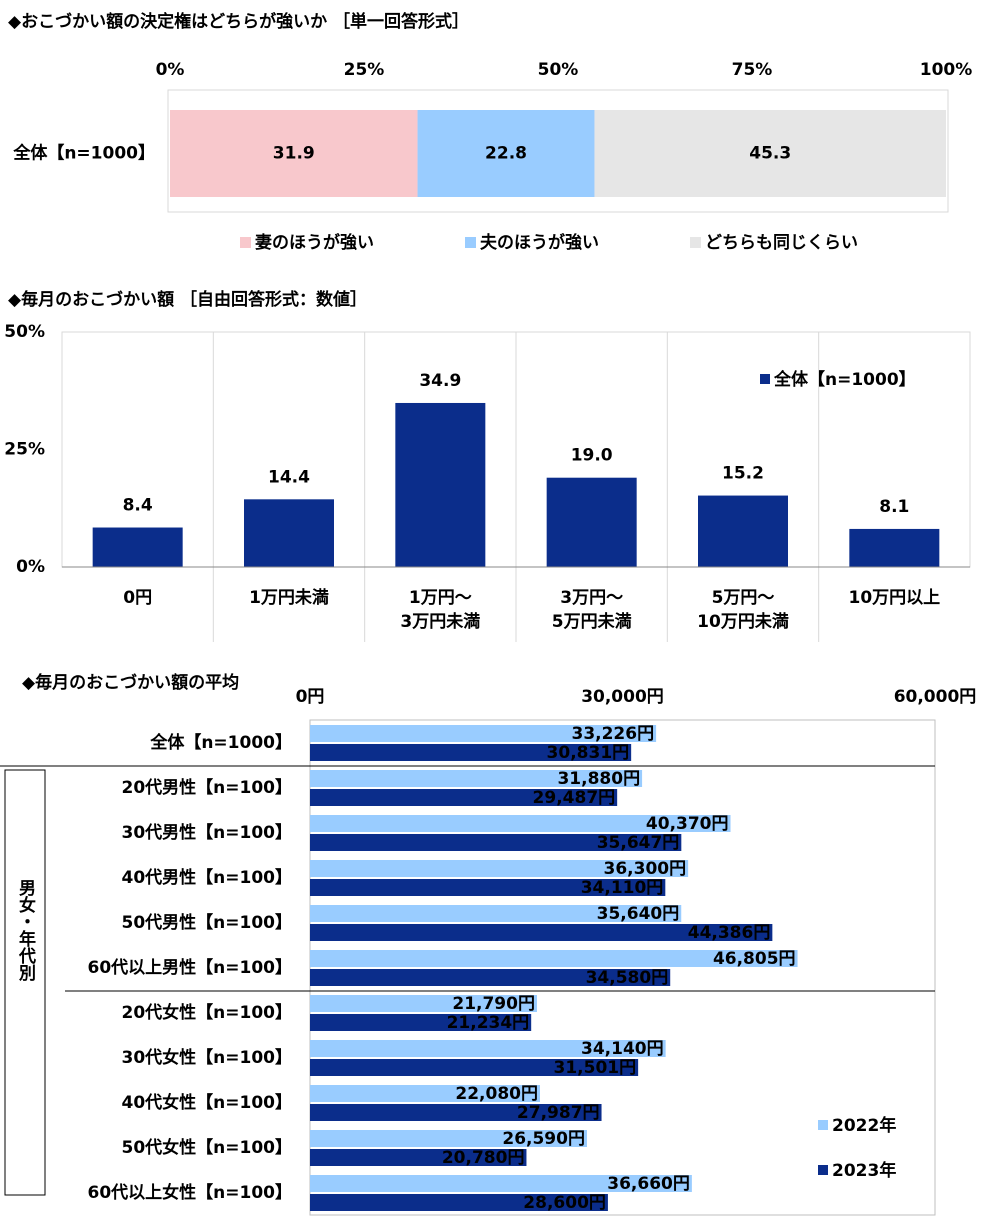  What do you see at coordinates (648, 1184) in the screenshot?
I see `data-label: 36,660円` at bounding box center [648, 1184].